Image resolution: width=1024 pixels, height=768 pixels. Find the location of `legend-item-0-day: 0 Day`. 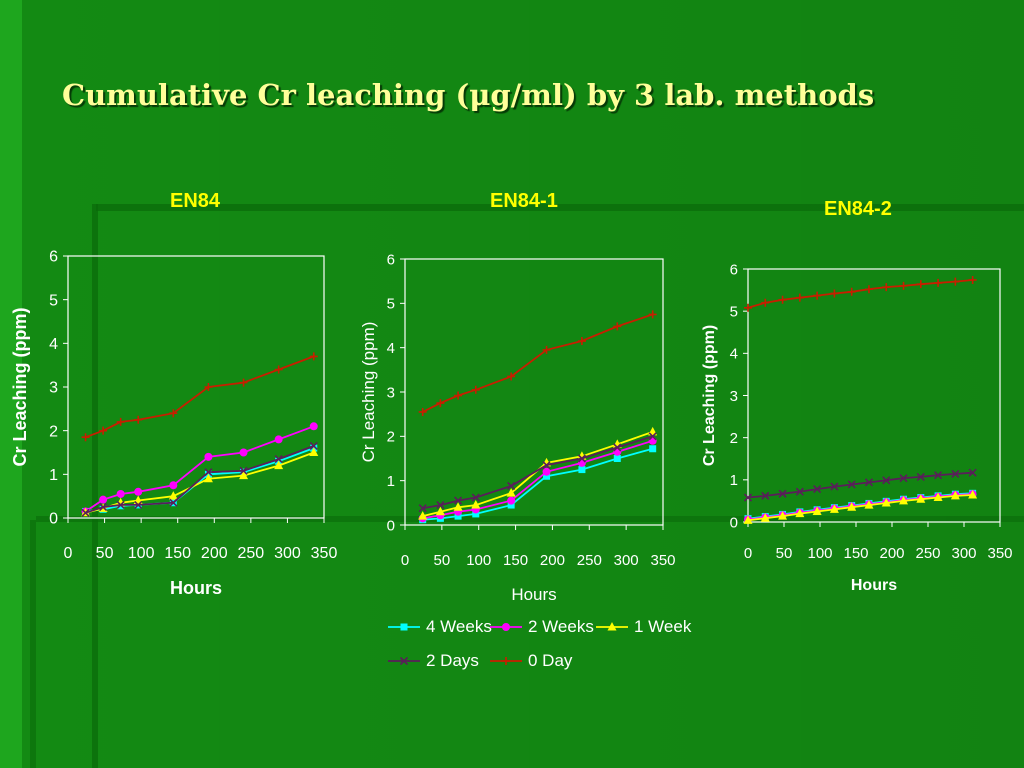

legend-item-0-day: 0 Day is located at coordinates (530, 661).